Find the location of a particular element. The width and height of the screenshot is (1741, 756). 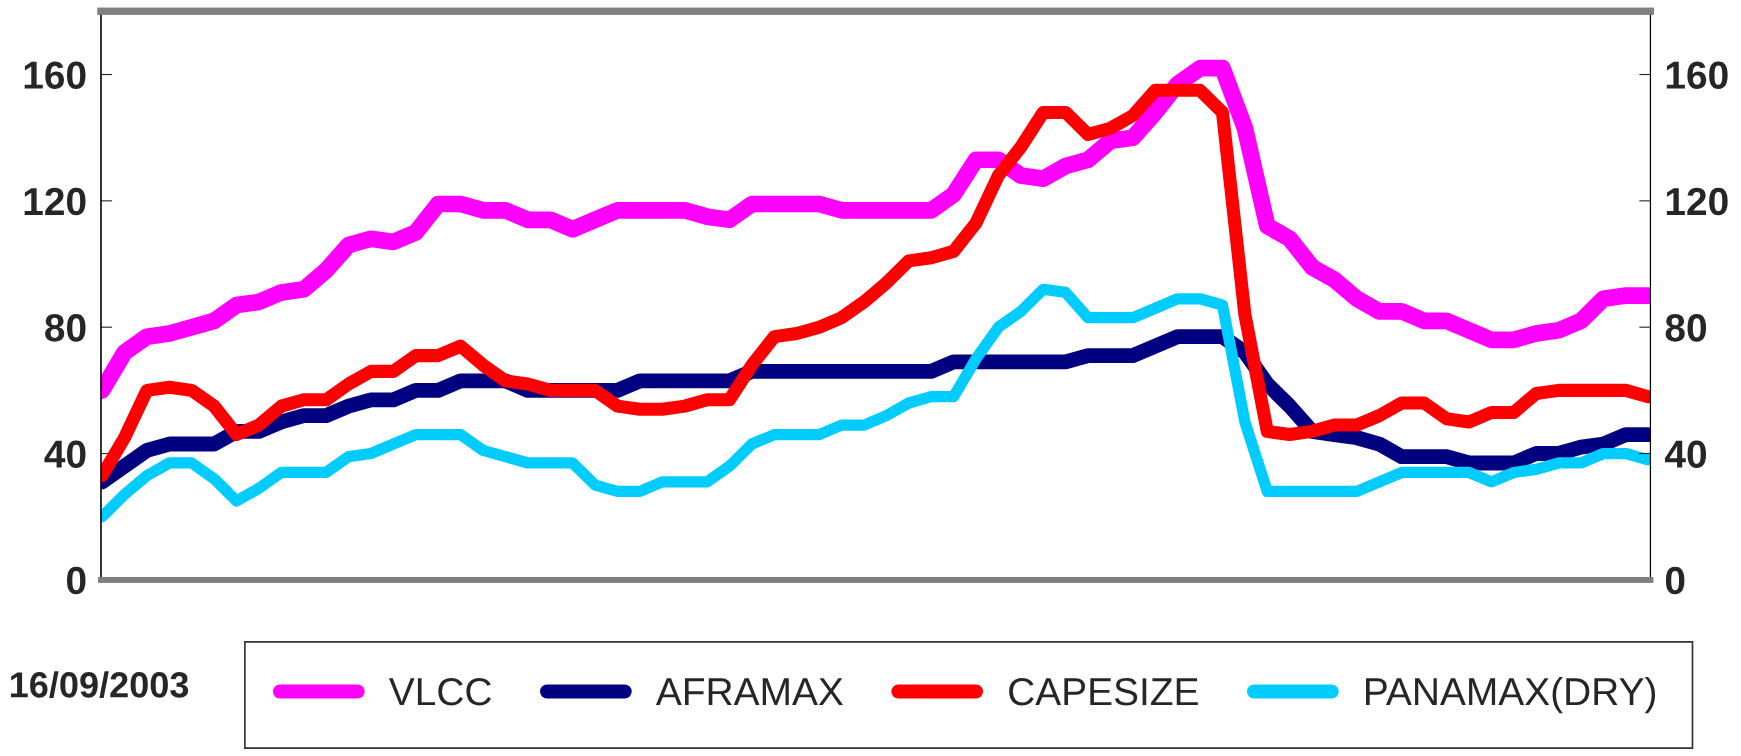

legend-label: CAPESIZE is located at coordinates (1103, 691).